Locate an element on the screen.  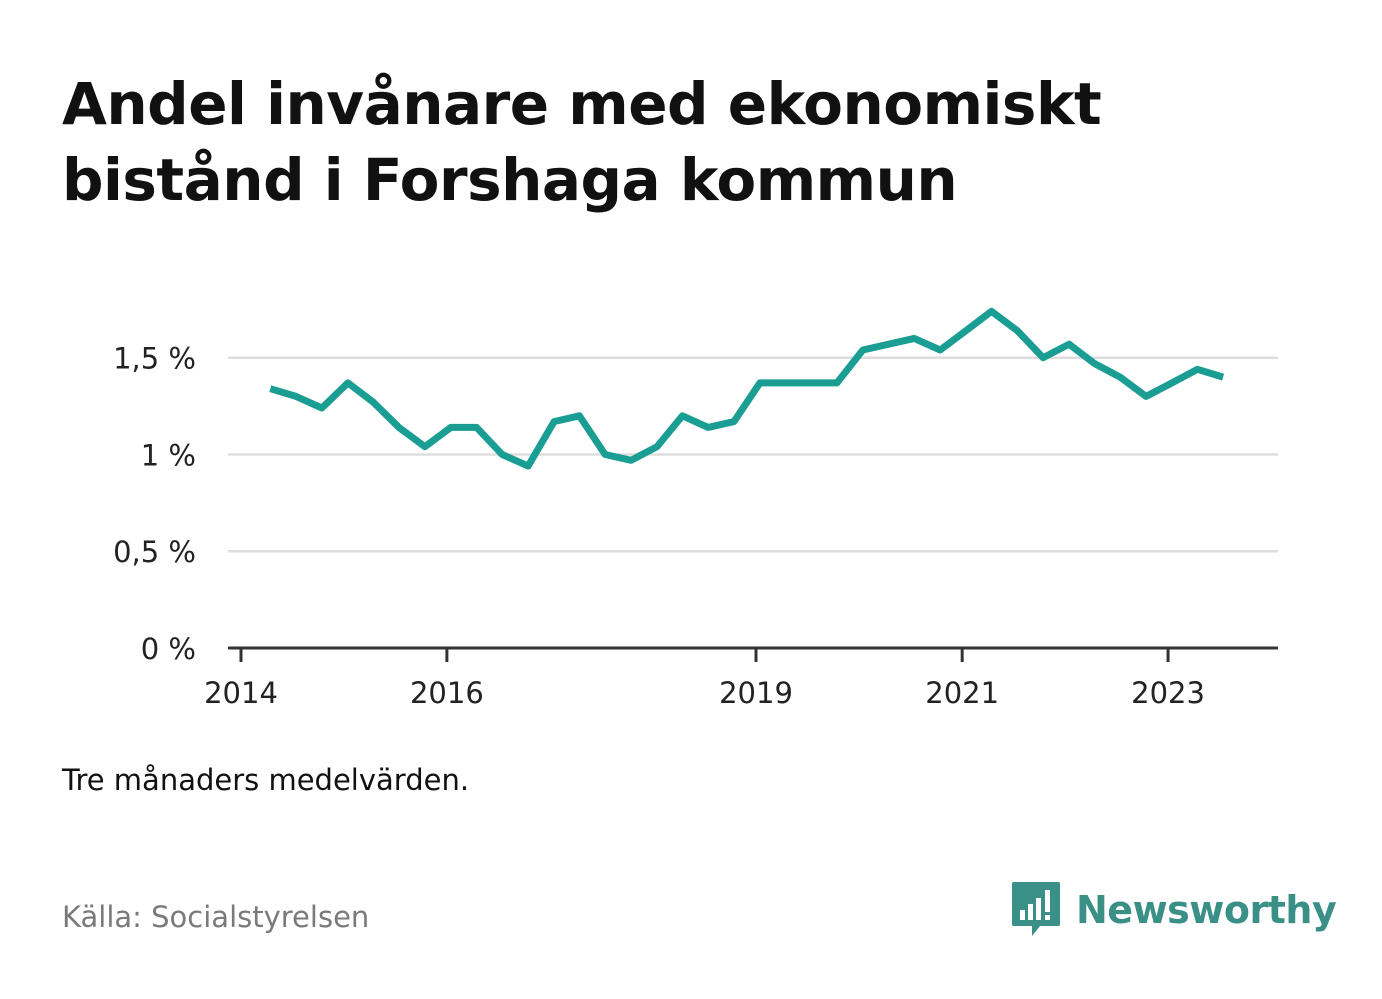
x-tick-labels: 2014 2016 2019 2021 2023 is located at coordinates (704, 693).